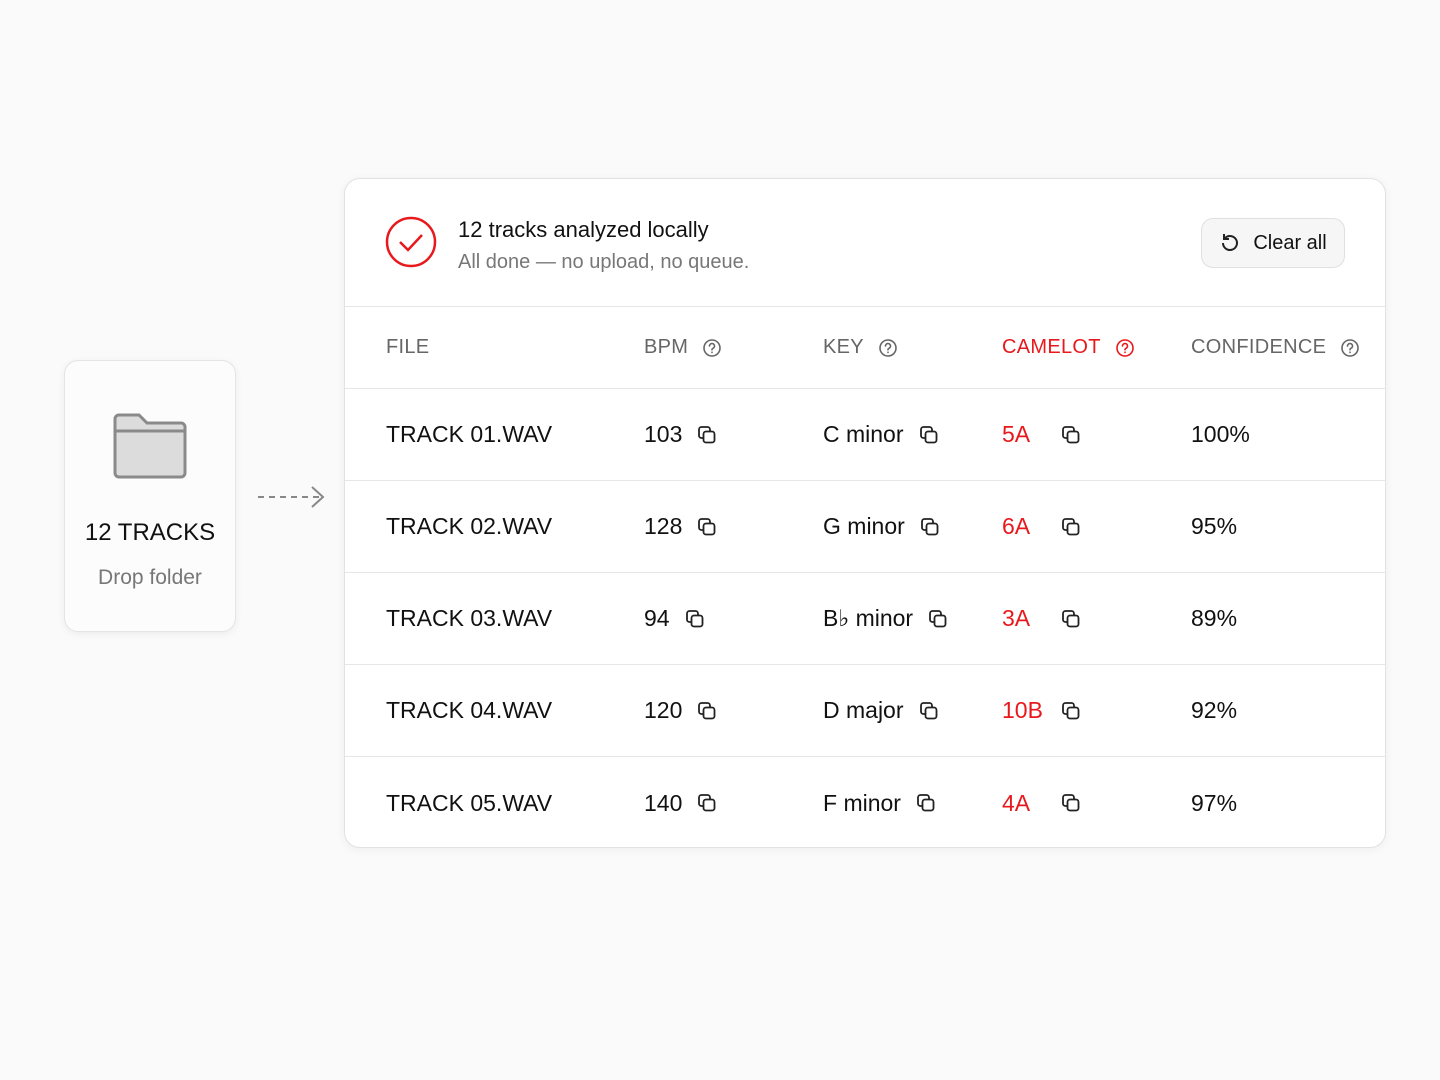 Image resolution: width=1440 pixels, height=1080 pixels. I want to click on track-row: TRACK 04.WAV 120 D major 10B 92%, so click(865, 711).